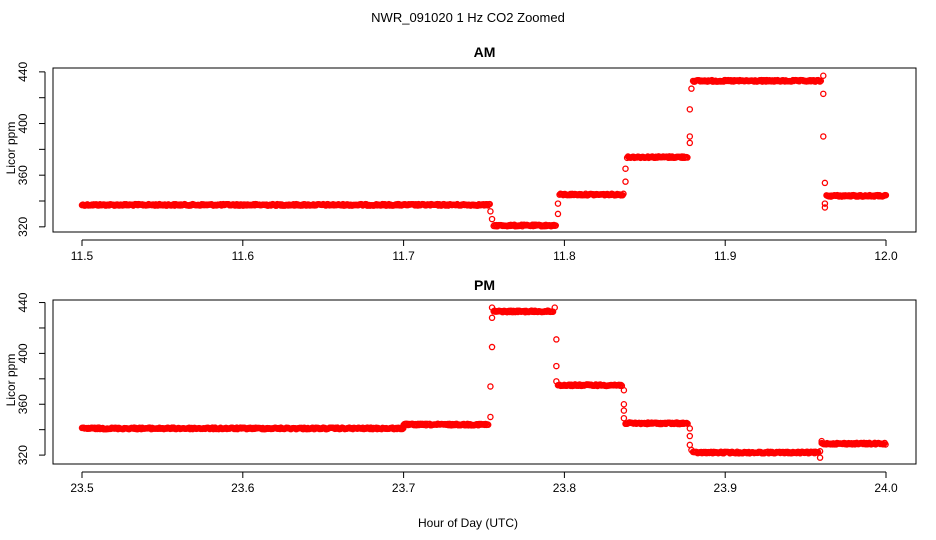 The height and width of the screenshot is (540, 936). Describe the element at coordinates (468, 523) in the screenshot. I see `x-axis-label: Hour of Day (UTC)` at that location.